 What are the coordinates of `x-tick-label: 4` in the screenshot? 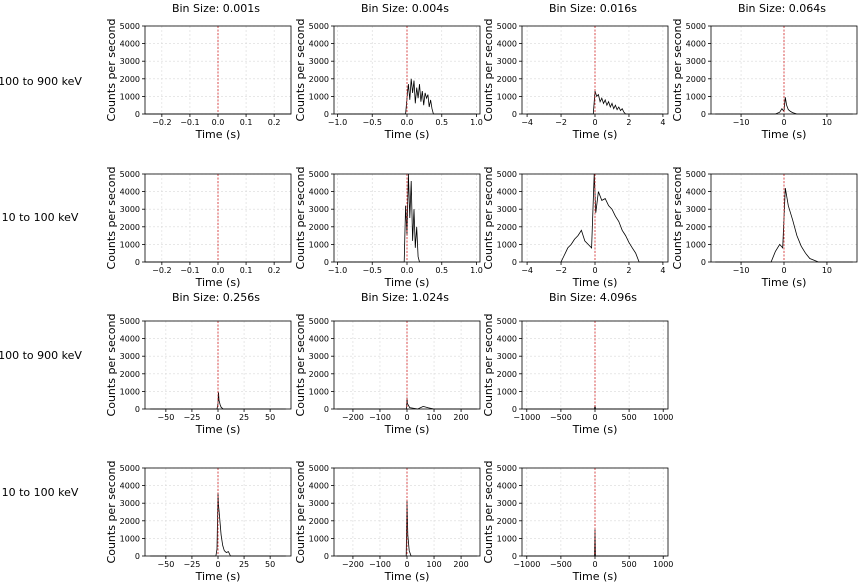 It's located at (662, 270).